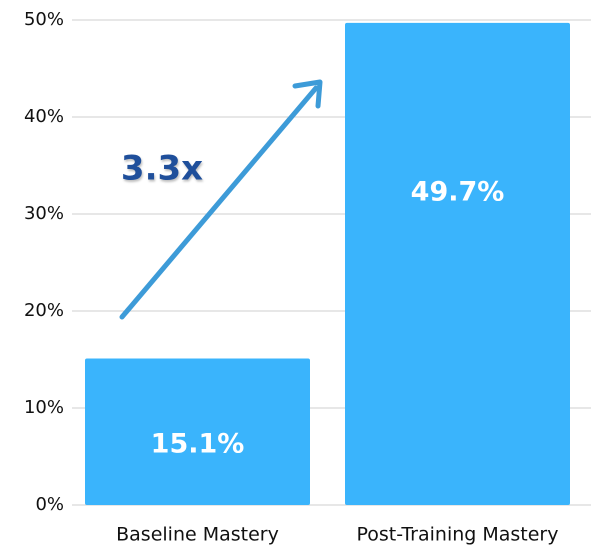  I want to click on annotation: 3.3x, so click(162, 169).